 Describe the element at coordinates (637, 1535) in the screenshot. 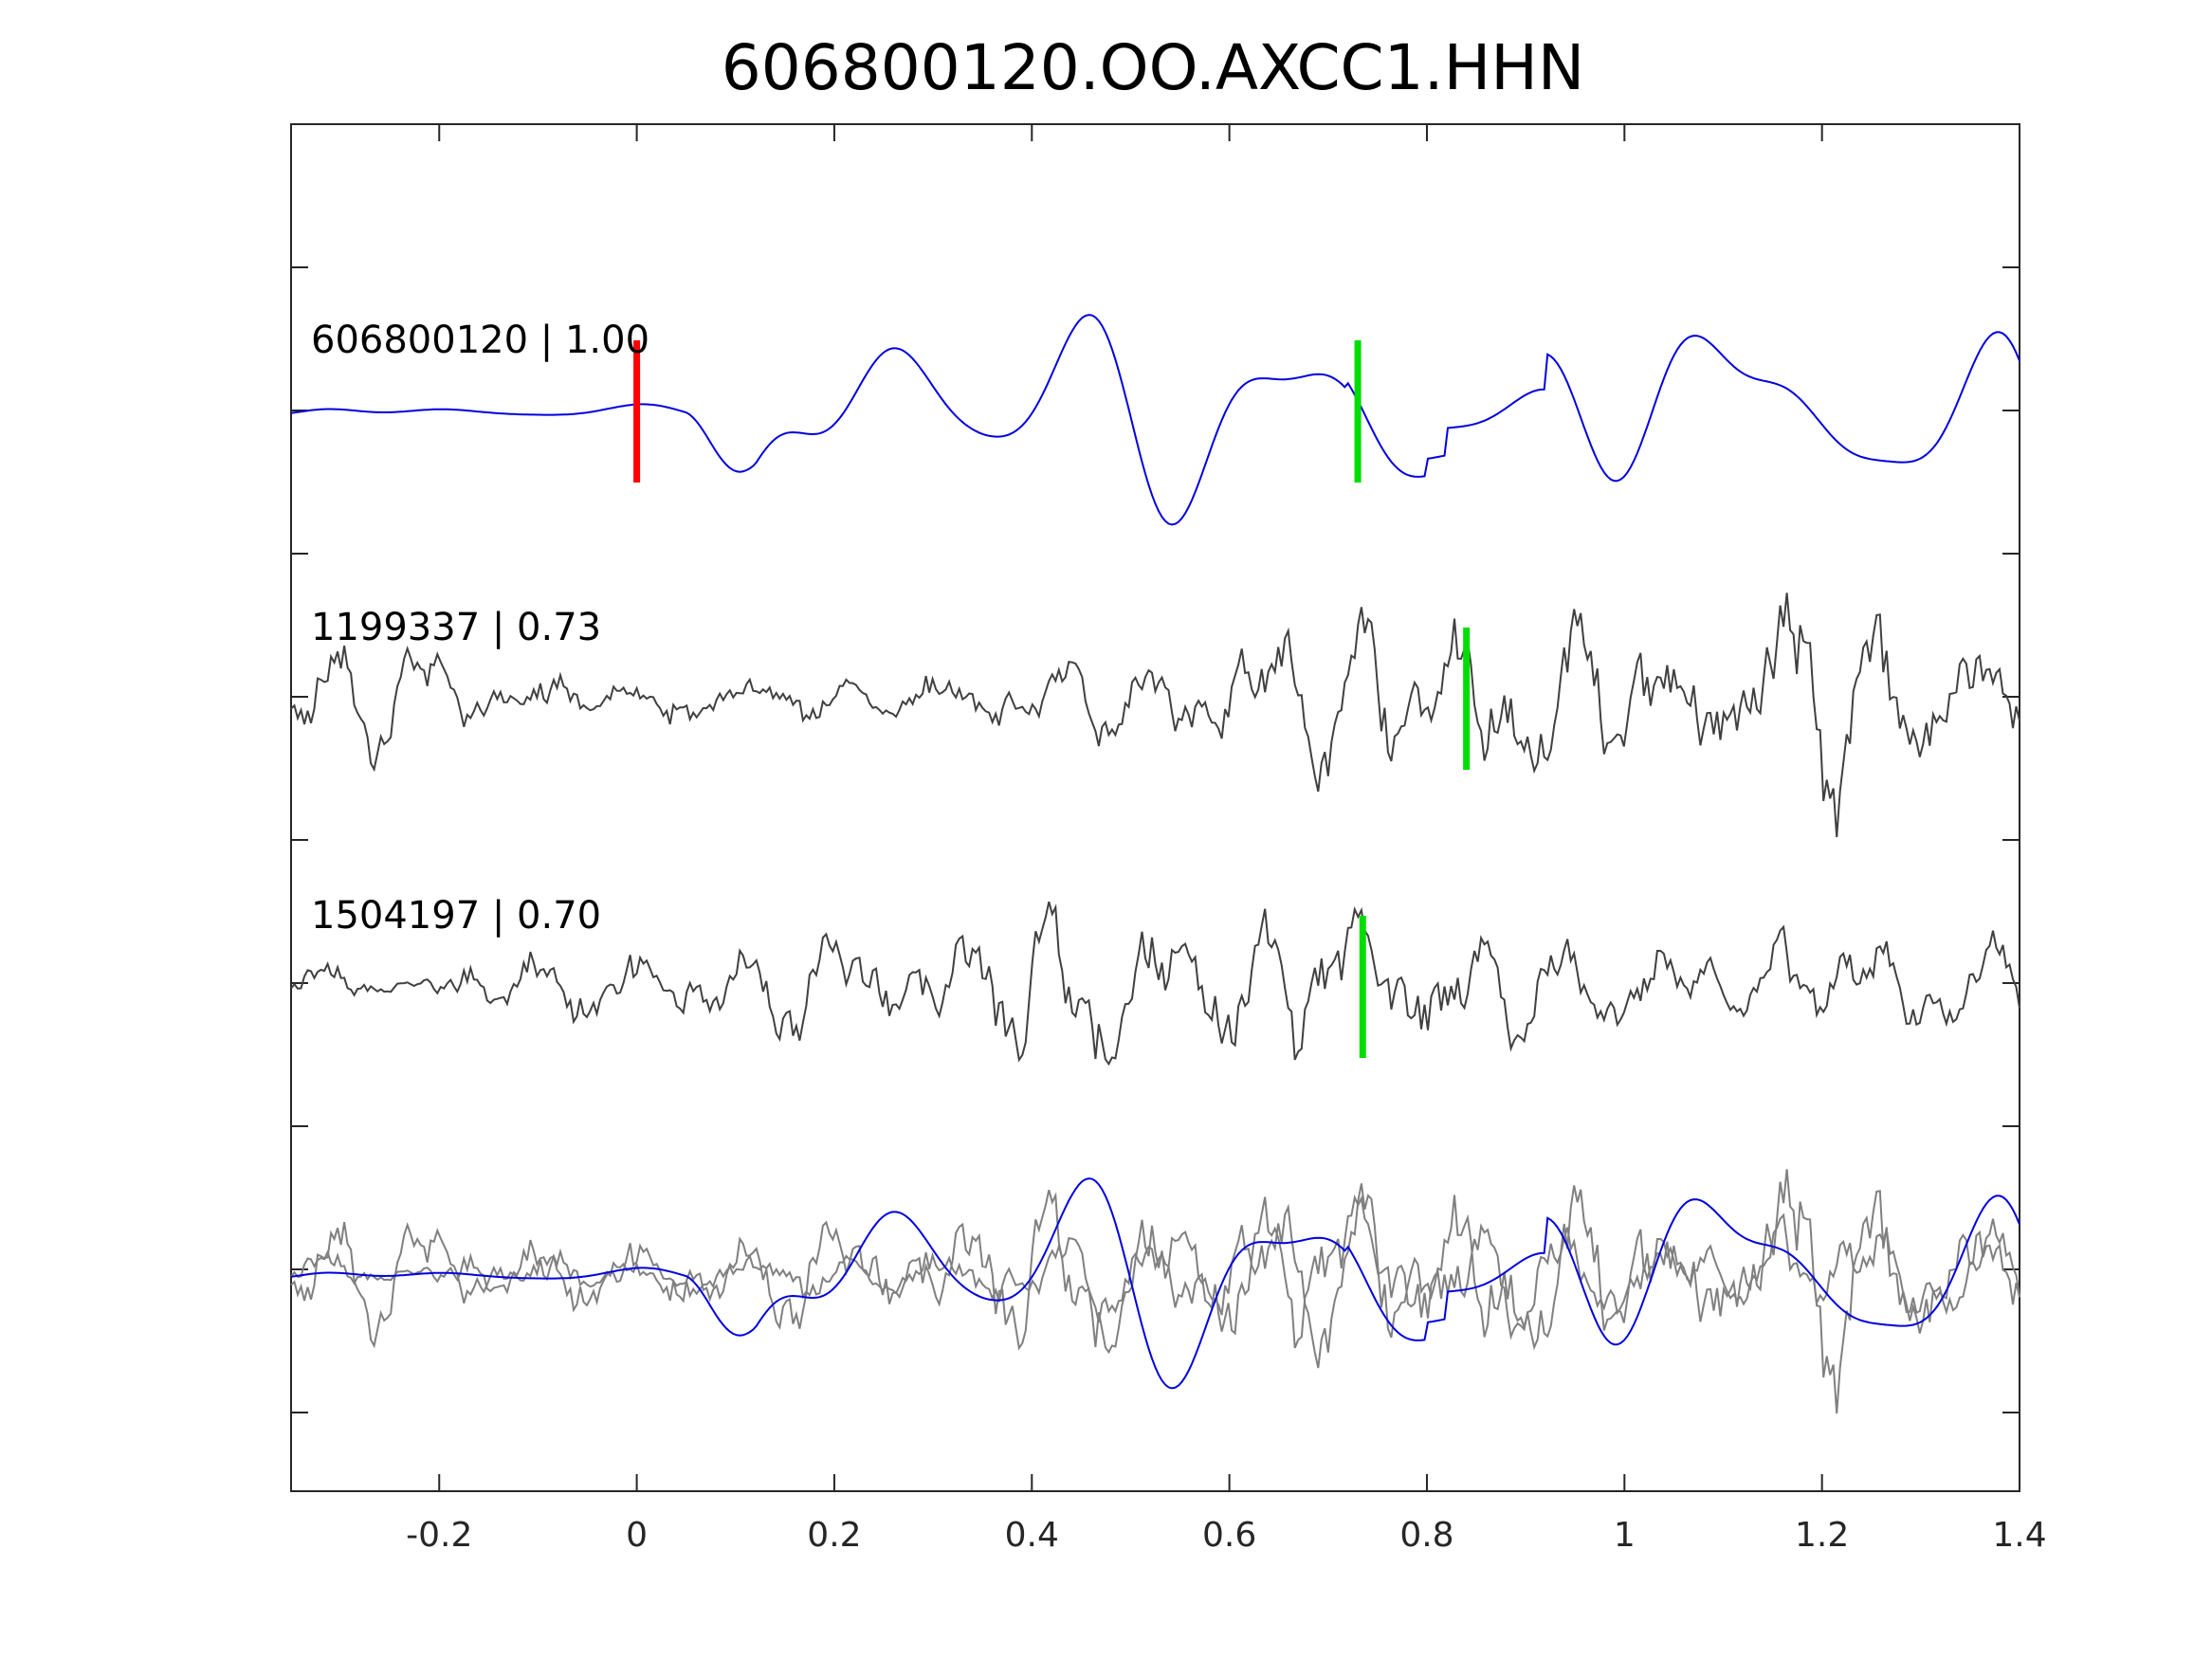

I see `x-tick-label-1: 0` at that location.